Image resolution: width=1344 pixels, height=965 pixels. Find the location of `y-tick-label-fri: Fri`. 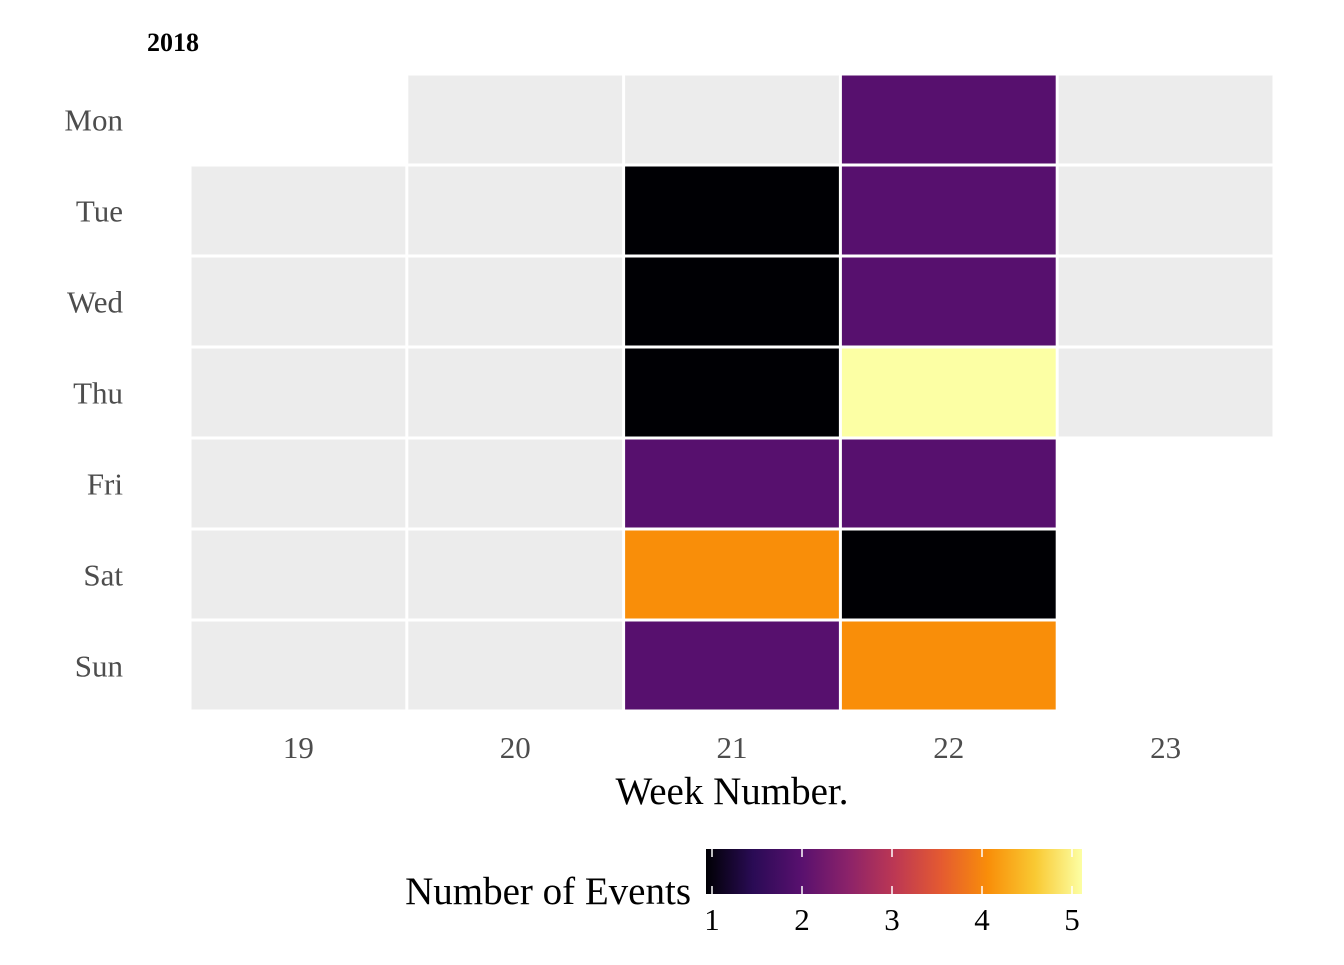

y-tick-label-fri: Fri is located at coordinates (105, 484).